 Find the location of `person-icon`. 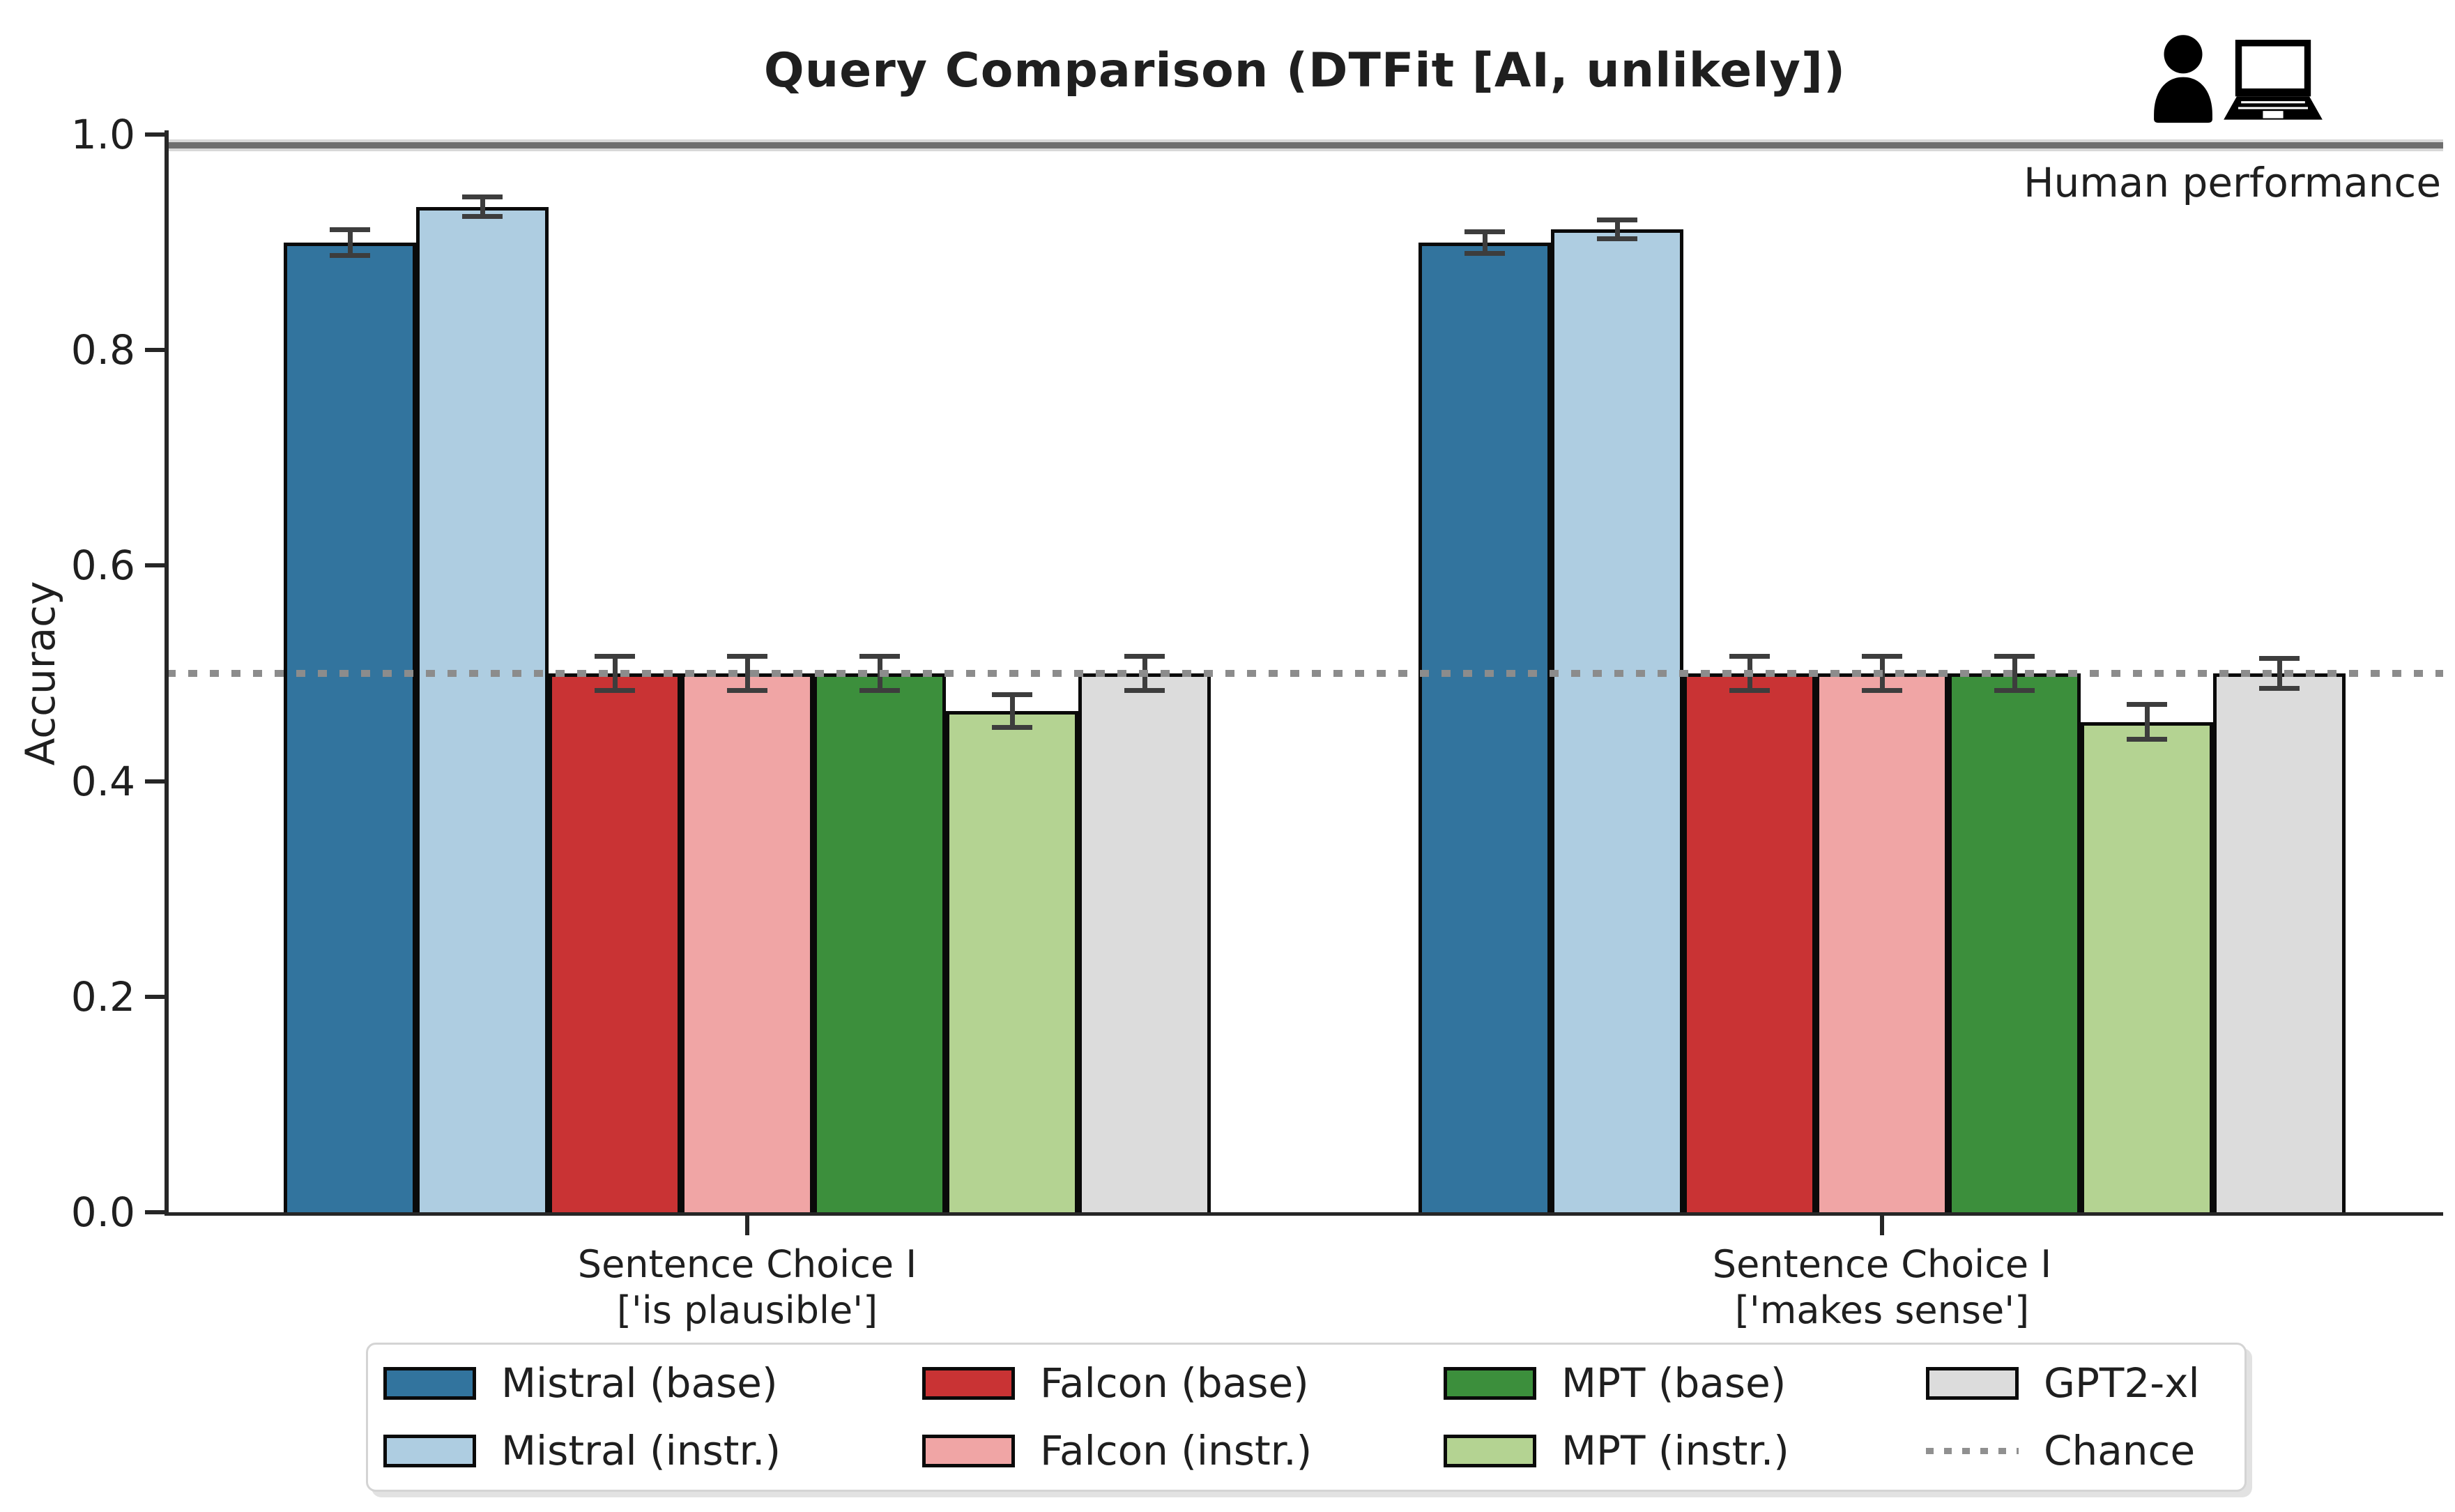

person-icon is located at coordinates (2183, 79).